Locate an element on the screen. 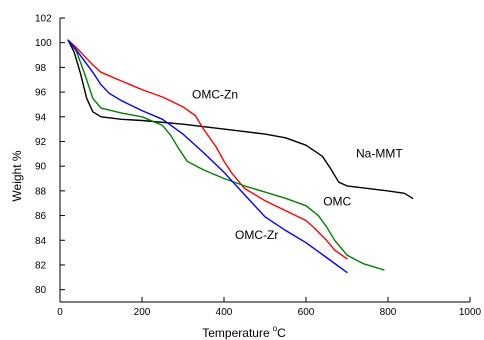 This screenshot has width=484, height=340. x-axis-unit: C is located at coordinates (281, 333).